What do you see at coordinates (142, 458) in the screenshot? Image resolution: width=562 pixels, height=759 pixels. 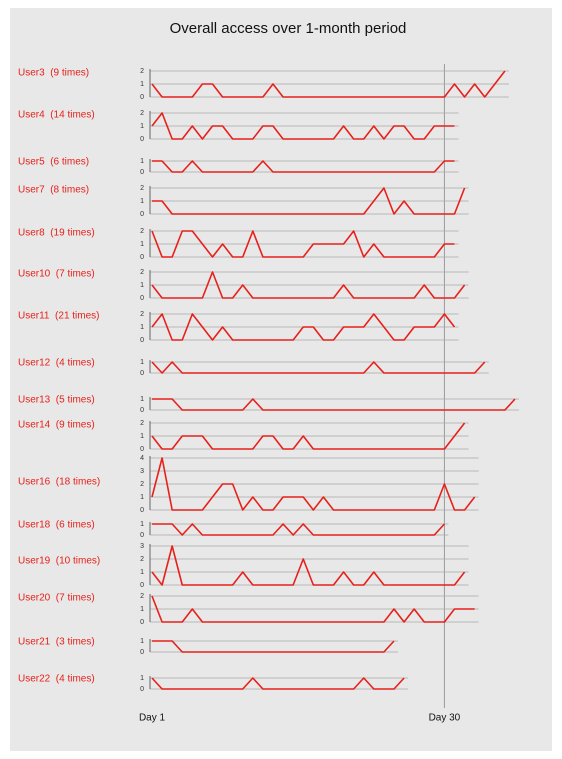 I see `y-tick-label: 4` at bounding box center [142, 458].